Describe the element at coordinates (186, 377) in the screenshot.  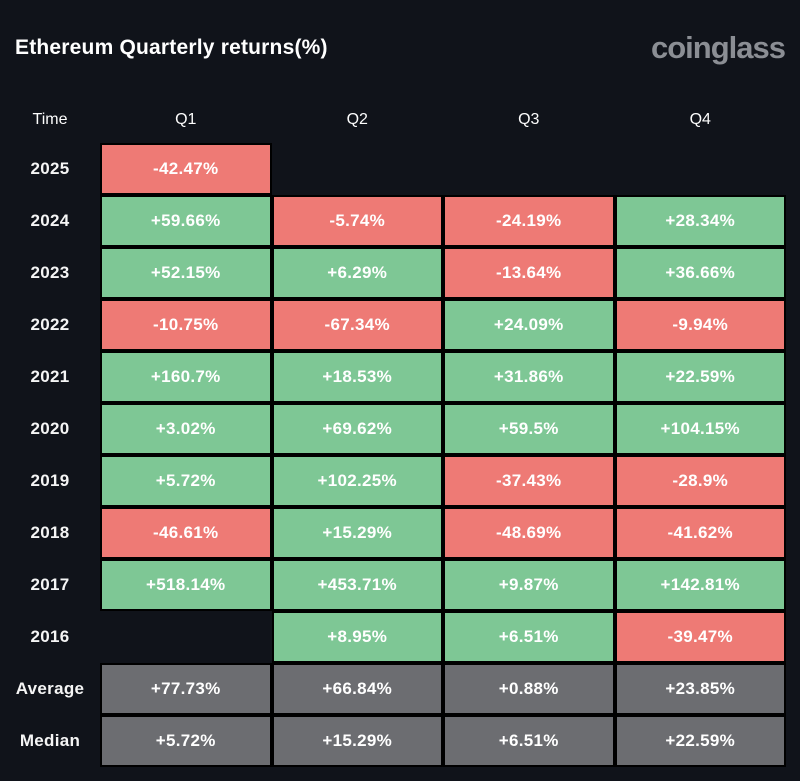
I see `cell-q1: +160.7%` at that location.